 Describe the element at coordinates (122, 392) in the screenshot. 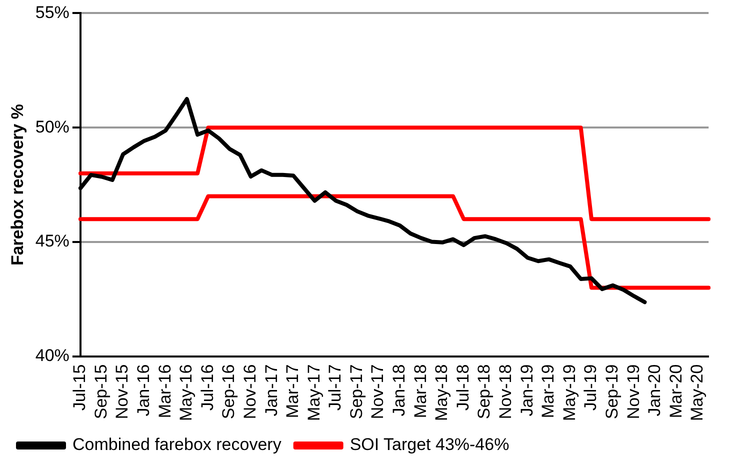

I see `x-tick-label: Nov-15` at that location.